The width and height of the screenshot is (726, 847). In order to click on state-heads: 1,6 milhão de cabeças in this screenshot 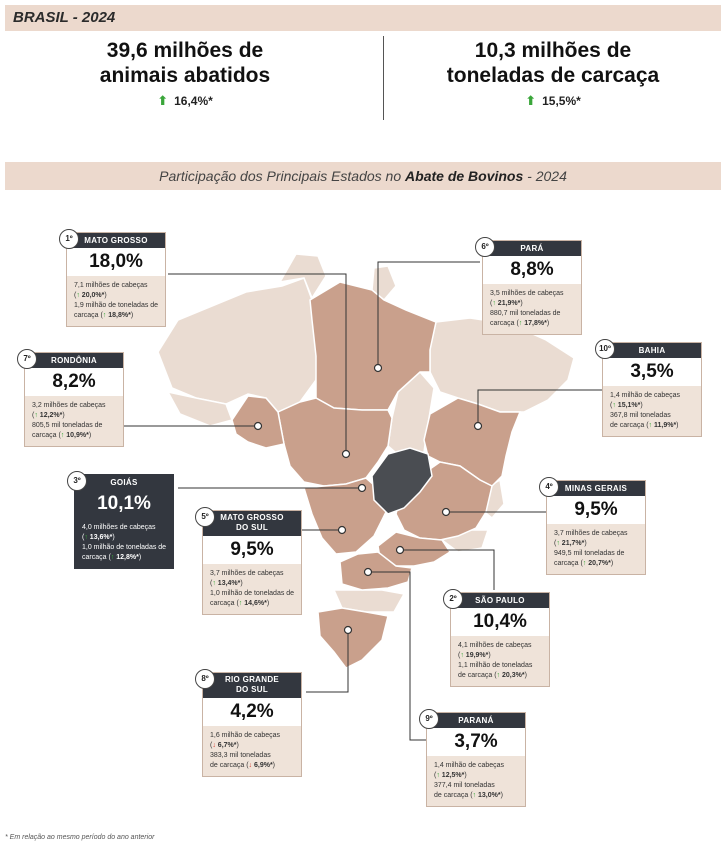, I will do `click(245, 735)`.